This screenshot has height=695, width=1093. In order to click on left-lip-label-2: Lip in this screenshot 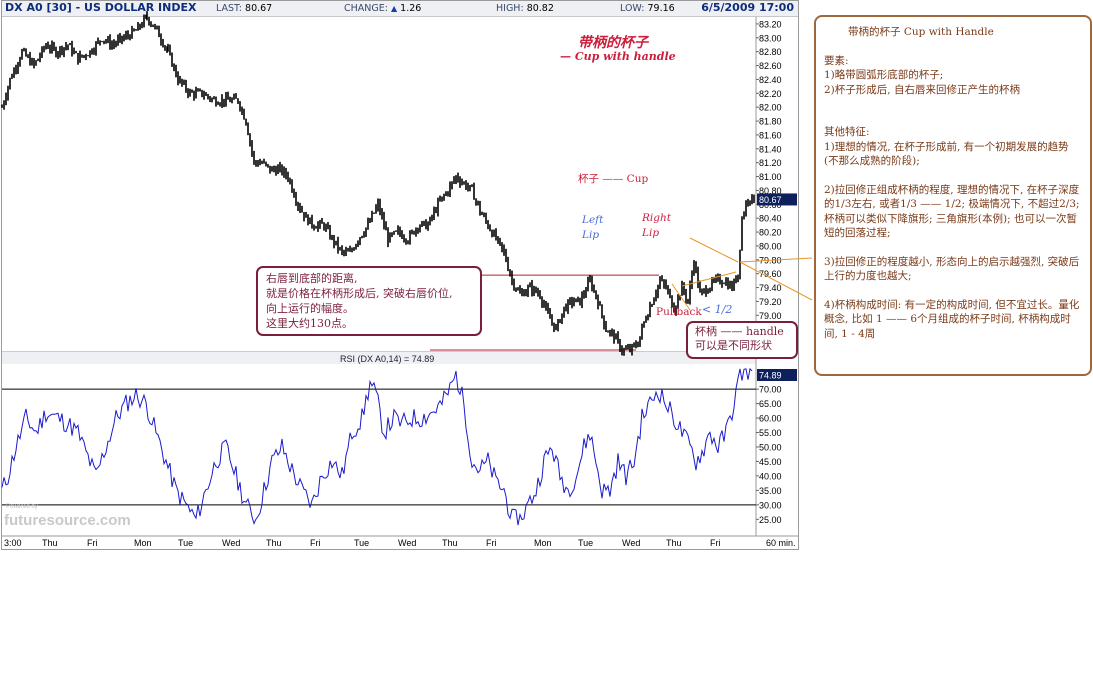, I will do `click(591, 235)`.